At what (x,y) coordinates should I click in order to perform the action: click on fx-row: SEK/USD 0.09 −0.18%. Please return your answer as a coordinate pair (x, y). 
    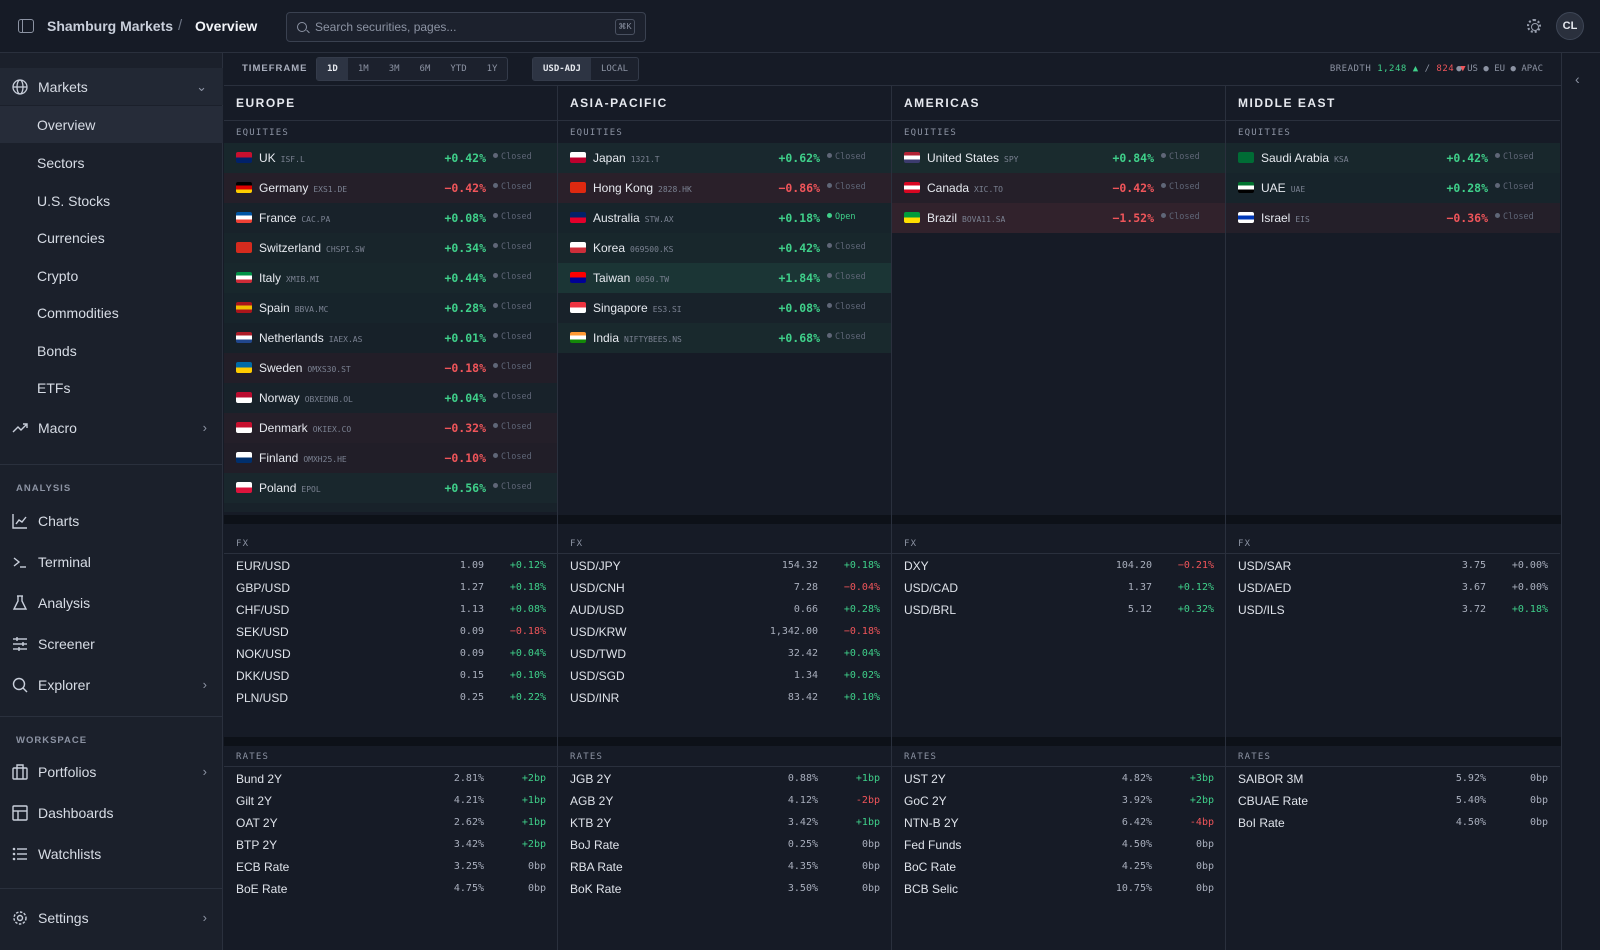
    Looking at the image, I should click on (391, 632).